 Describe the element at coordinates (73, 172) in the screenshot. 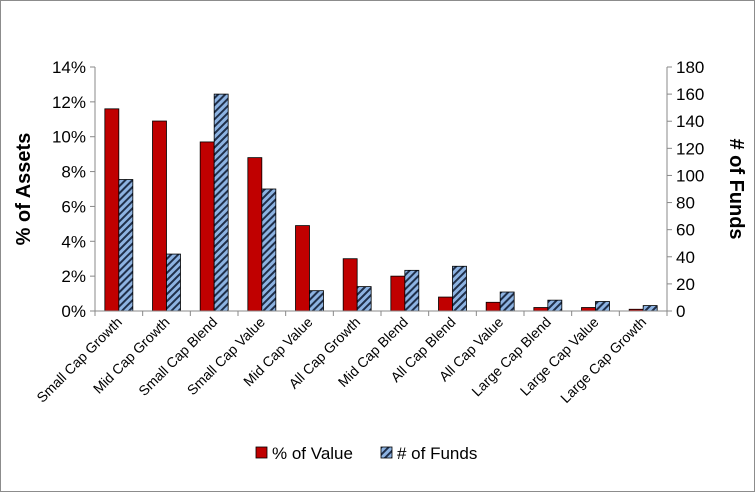

I see `left-tick-label: 8%` at that location.